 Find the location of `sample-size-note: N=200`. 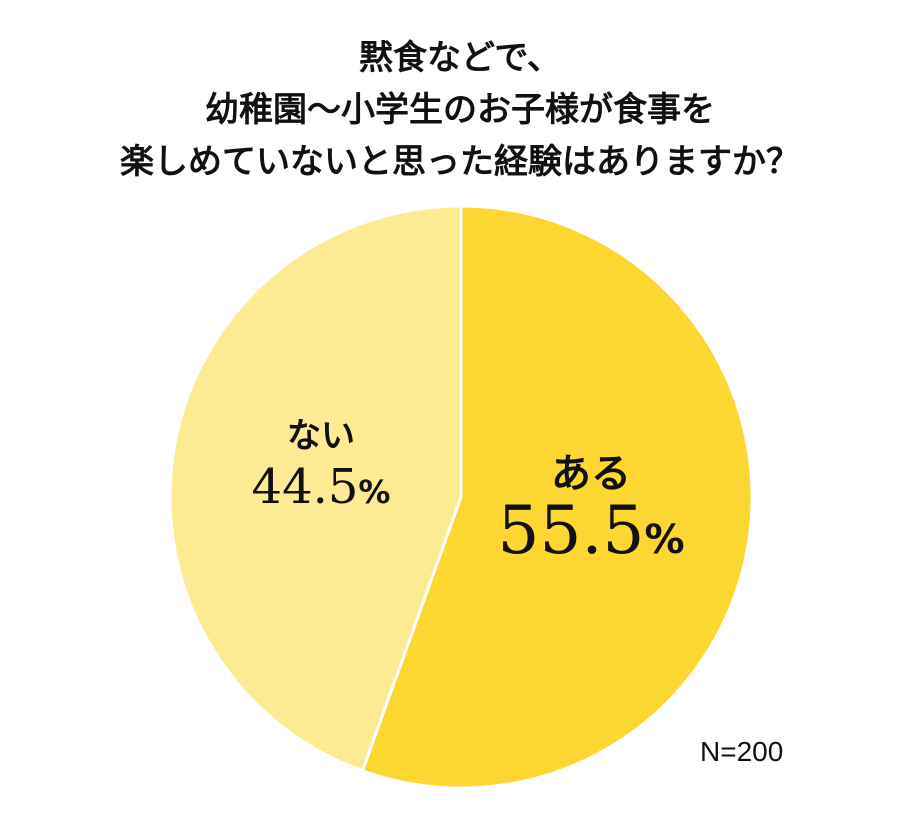

sample-size-note: N=200 is located at coordinates (742, 751).